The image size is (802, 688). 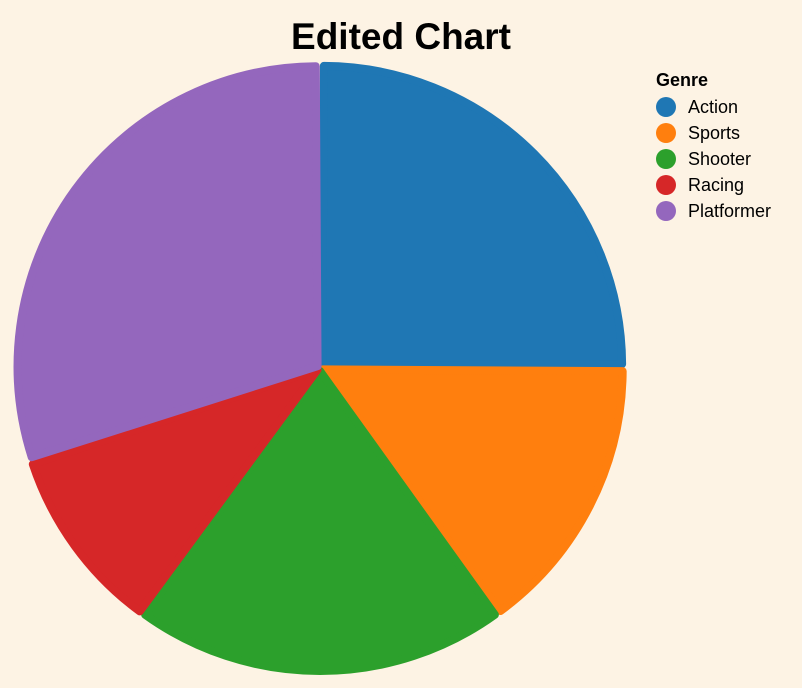 What do you see at coordinates (666, 107) in the screenshot?
I see `legend-swatch-action` at bounding box center [666, 107].